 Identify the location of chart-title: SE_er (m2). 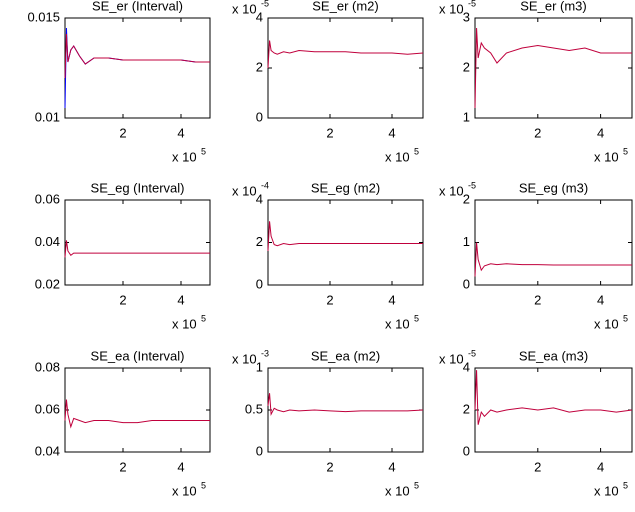
(345, 6).